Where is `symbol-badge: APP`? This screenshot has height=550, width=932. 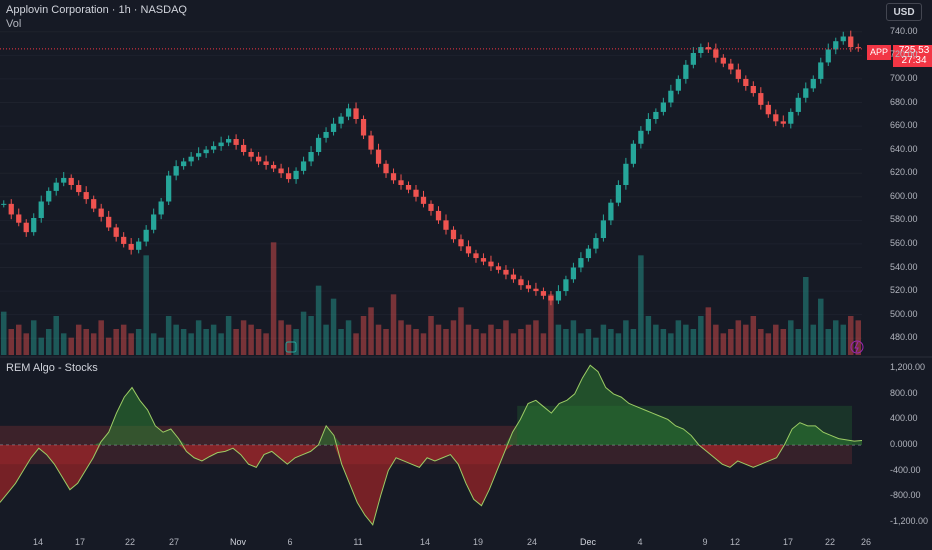 symbol-badge: APP is located at coordinates (879, 52).